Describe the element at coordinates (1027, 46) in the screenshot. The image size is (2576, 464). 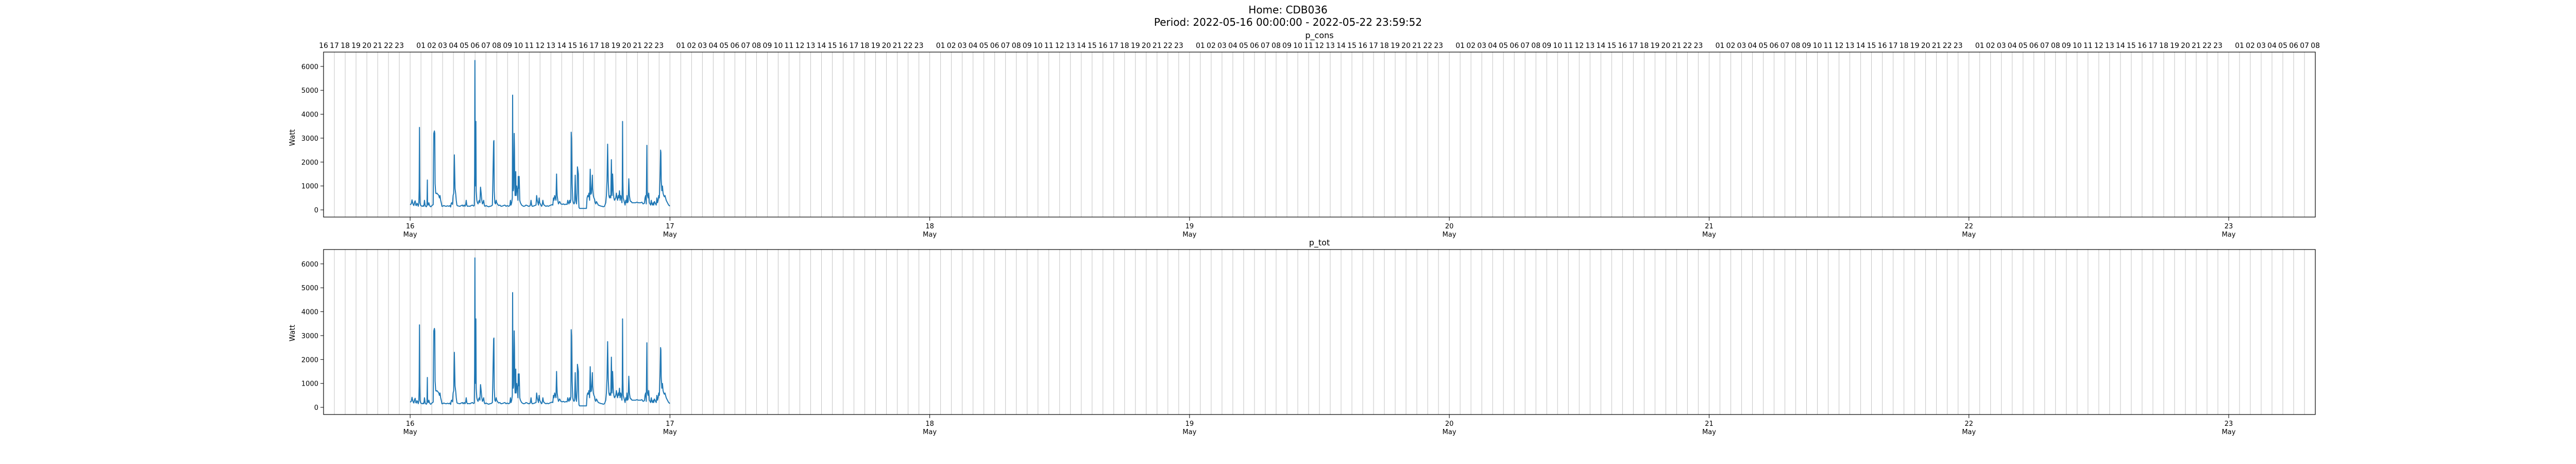
I see `hour-label: 09` at that location.